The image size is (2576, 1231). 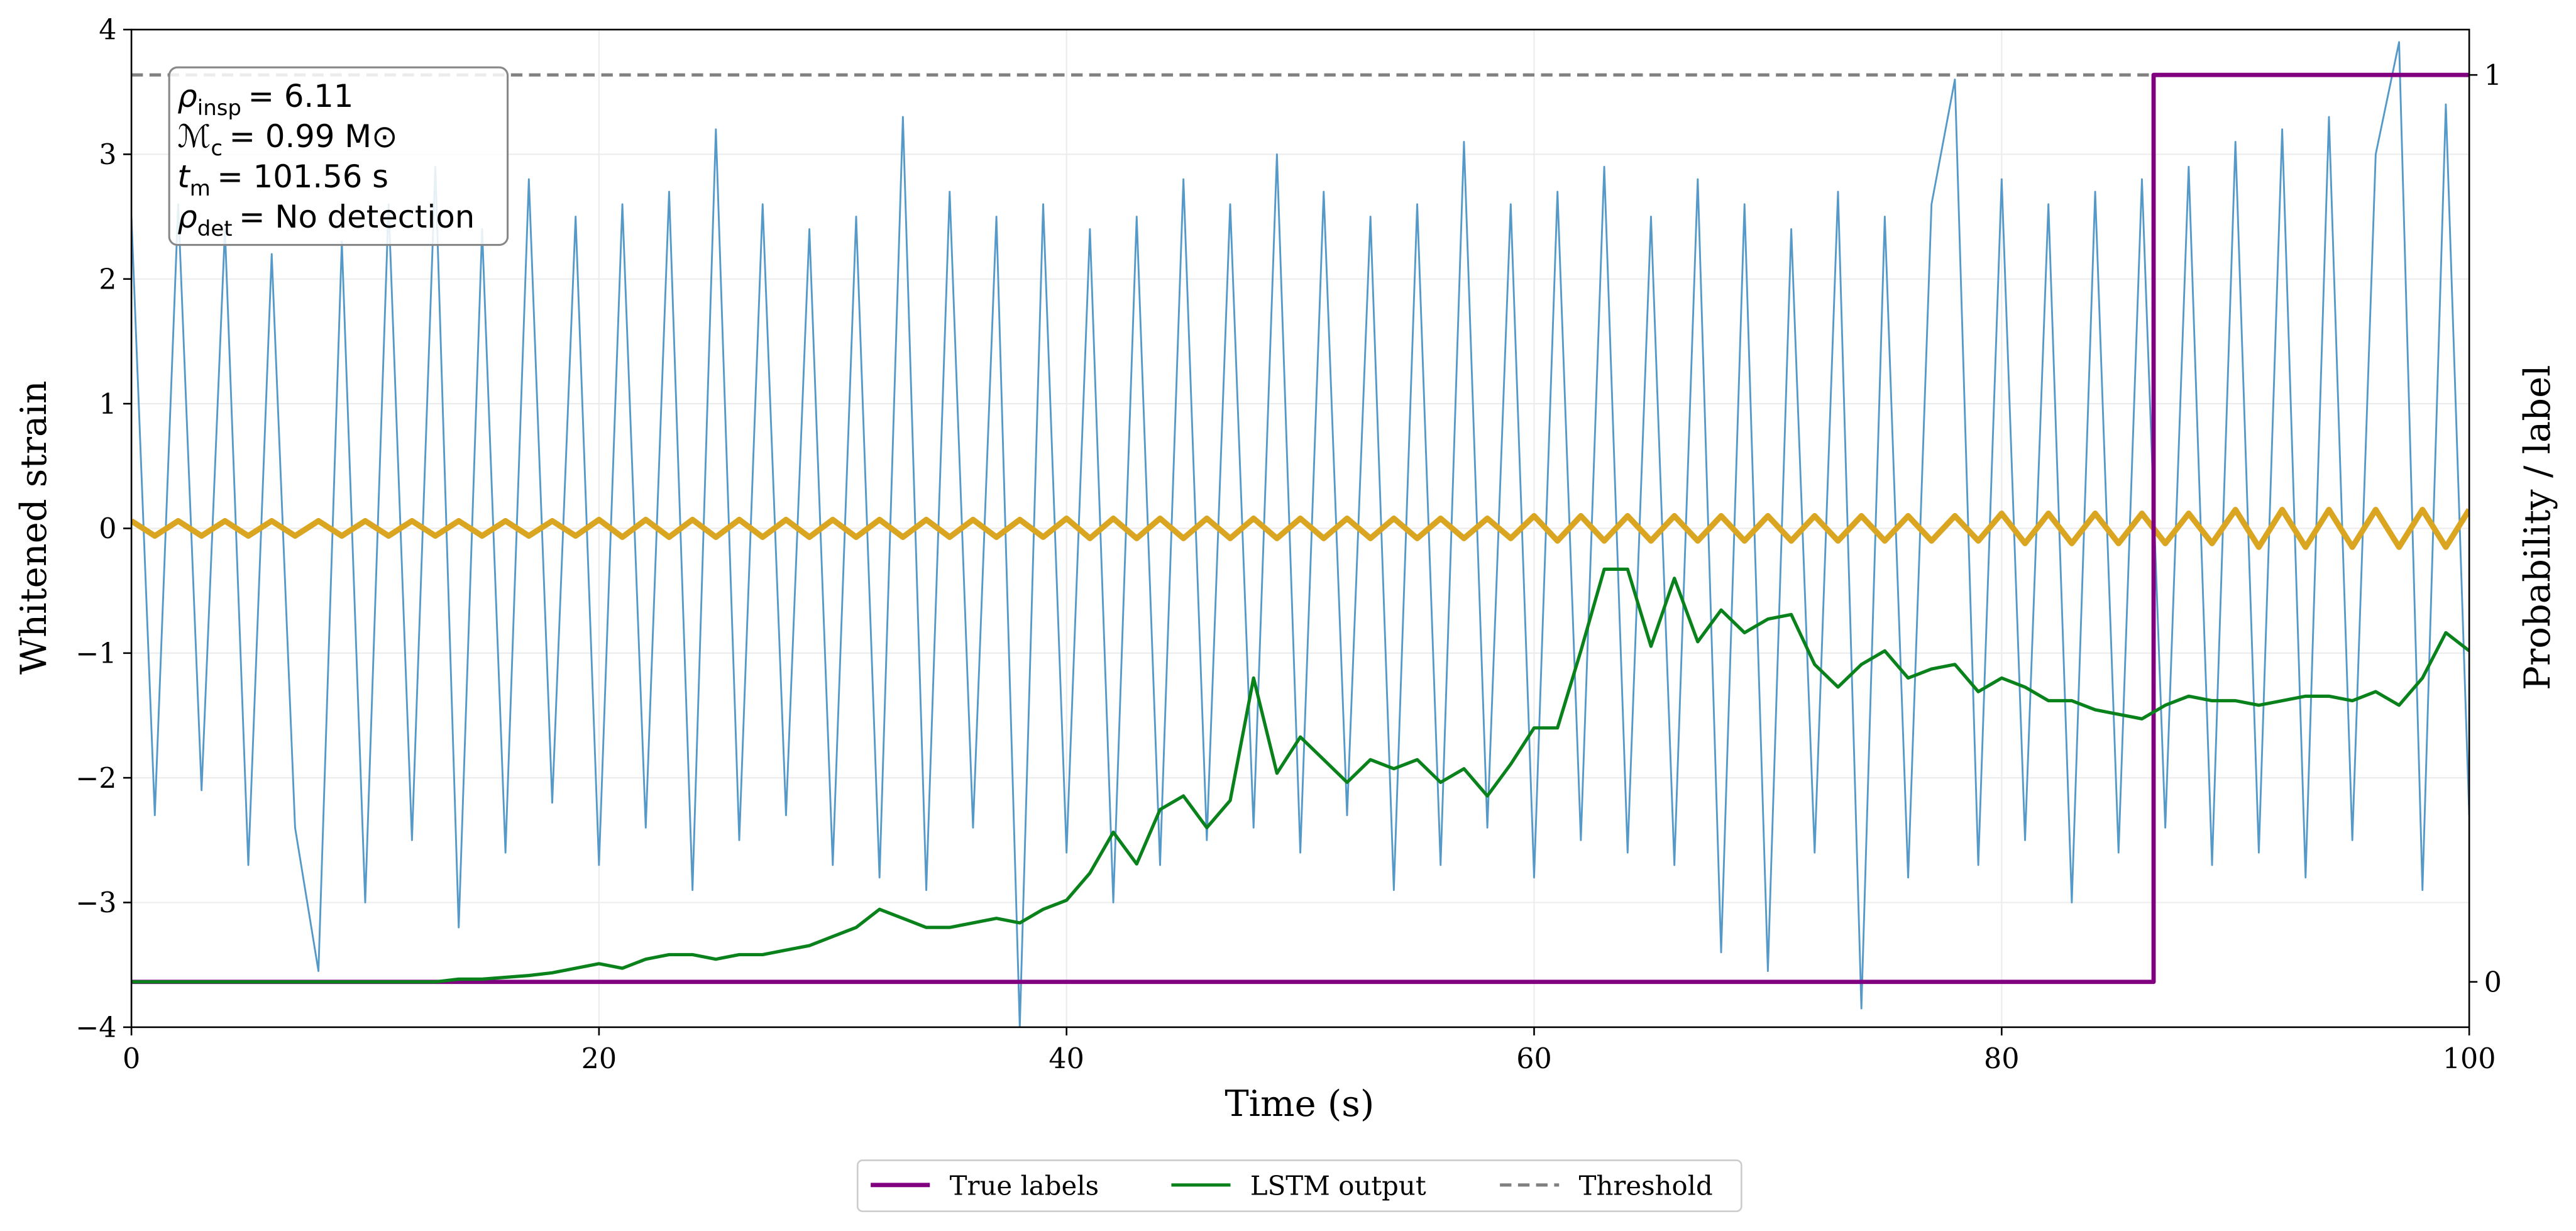 I want to click on y-tick-label: −1, so click(x=95, y=654).